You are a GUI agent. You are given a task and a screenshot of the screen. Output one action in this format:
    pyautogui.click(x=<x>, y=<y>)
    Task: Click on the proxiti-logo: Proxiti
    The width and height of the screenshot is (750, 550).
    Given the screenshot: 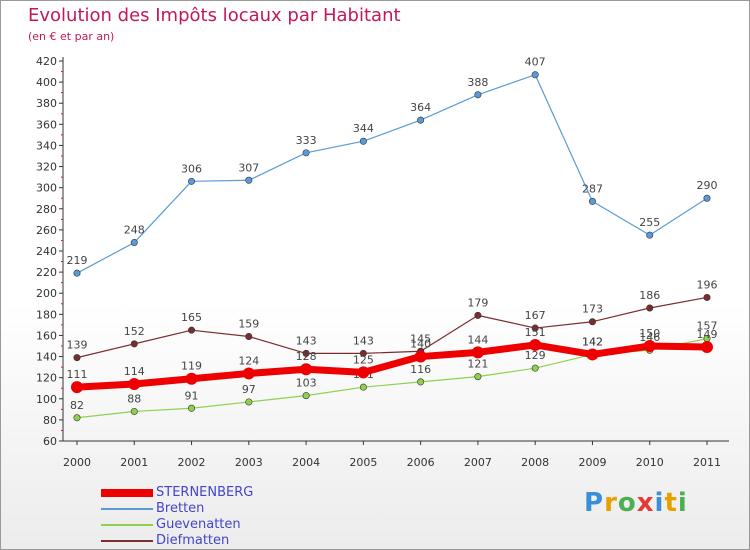 What is the action you would take?
    pyautogui.click(x=636, y=503)
    